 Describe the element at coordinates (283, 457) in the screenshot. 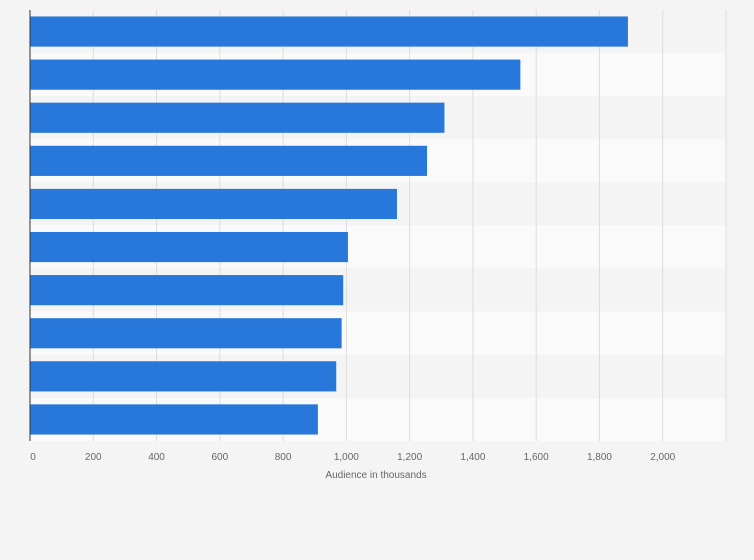

I see `x-tick-label: 800` at that location.